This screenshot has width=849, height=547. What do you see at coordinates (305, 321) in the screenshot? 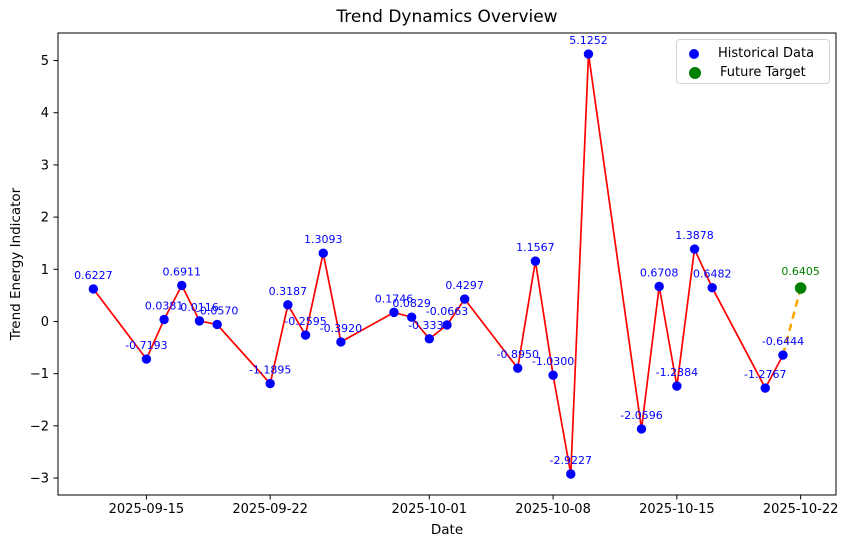
I see `point-value-label: -0.2595` at bounding box center [305, 321].